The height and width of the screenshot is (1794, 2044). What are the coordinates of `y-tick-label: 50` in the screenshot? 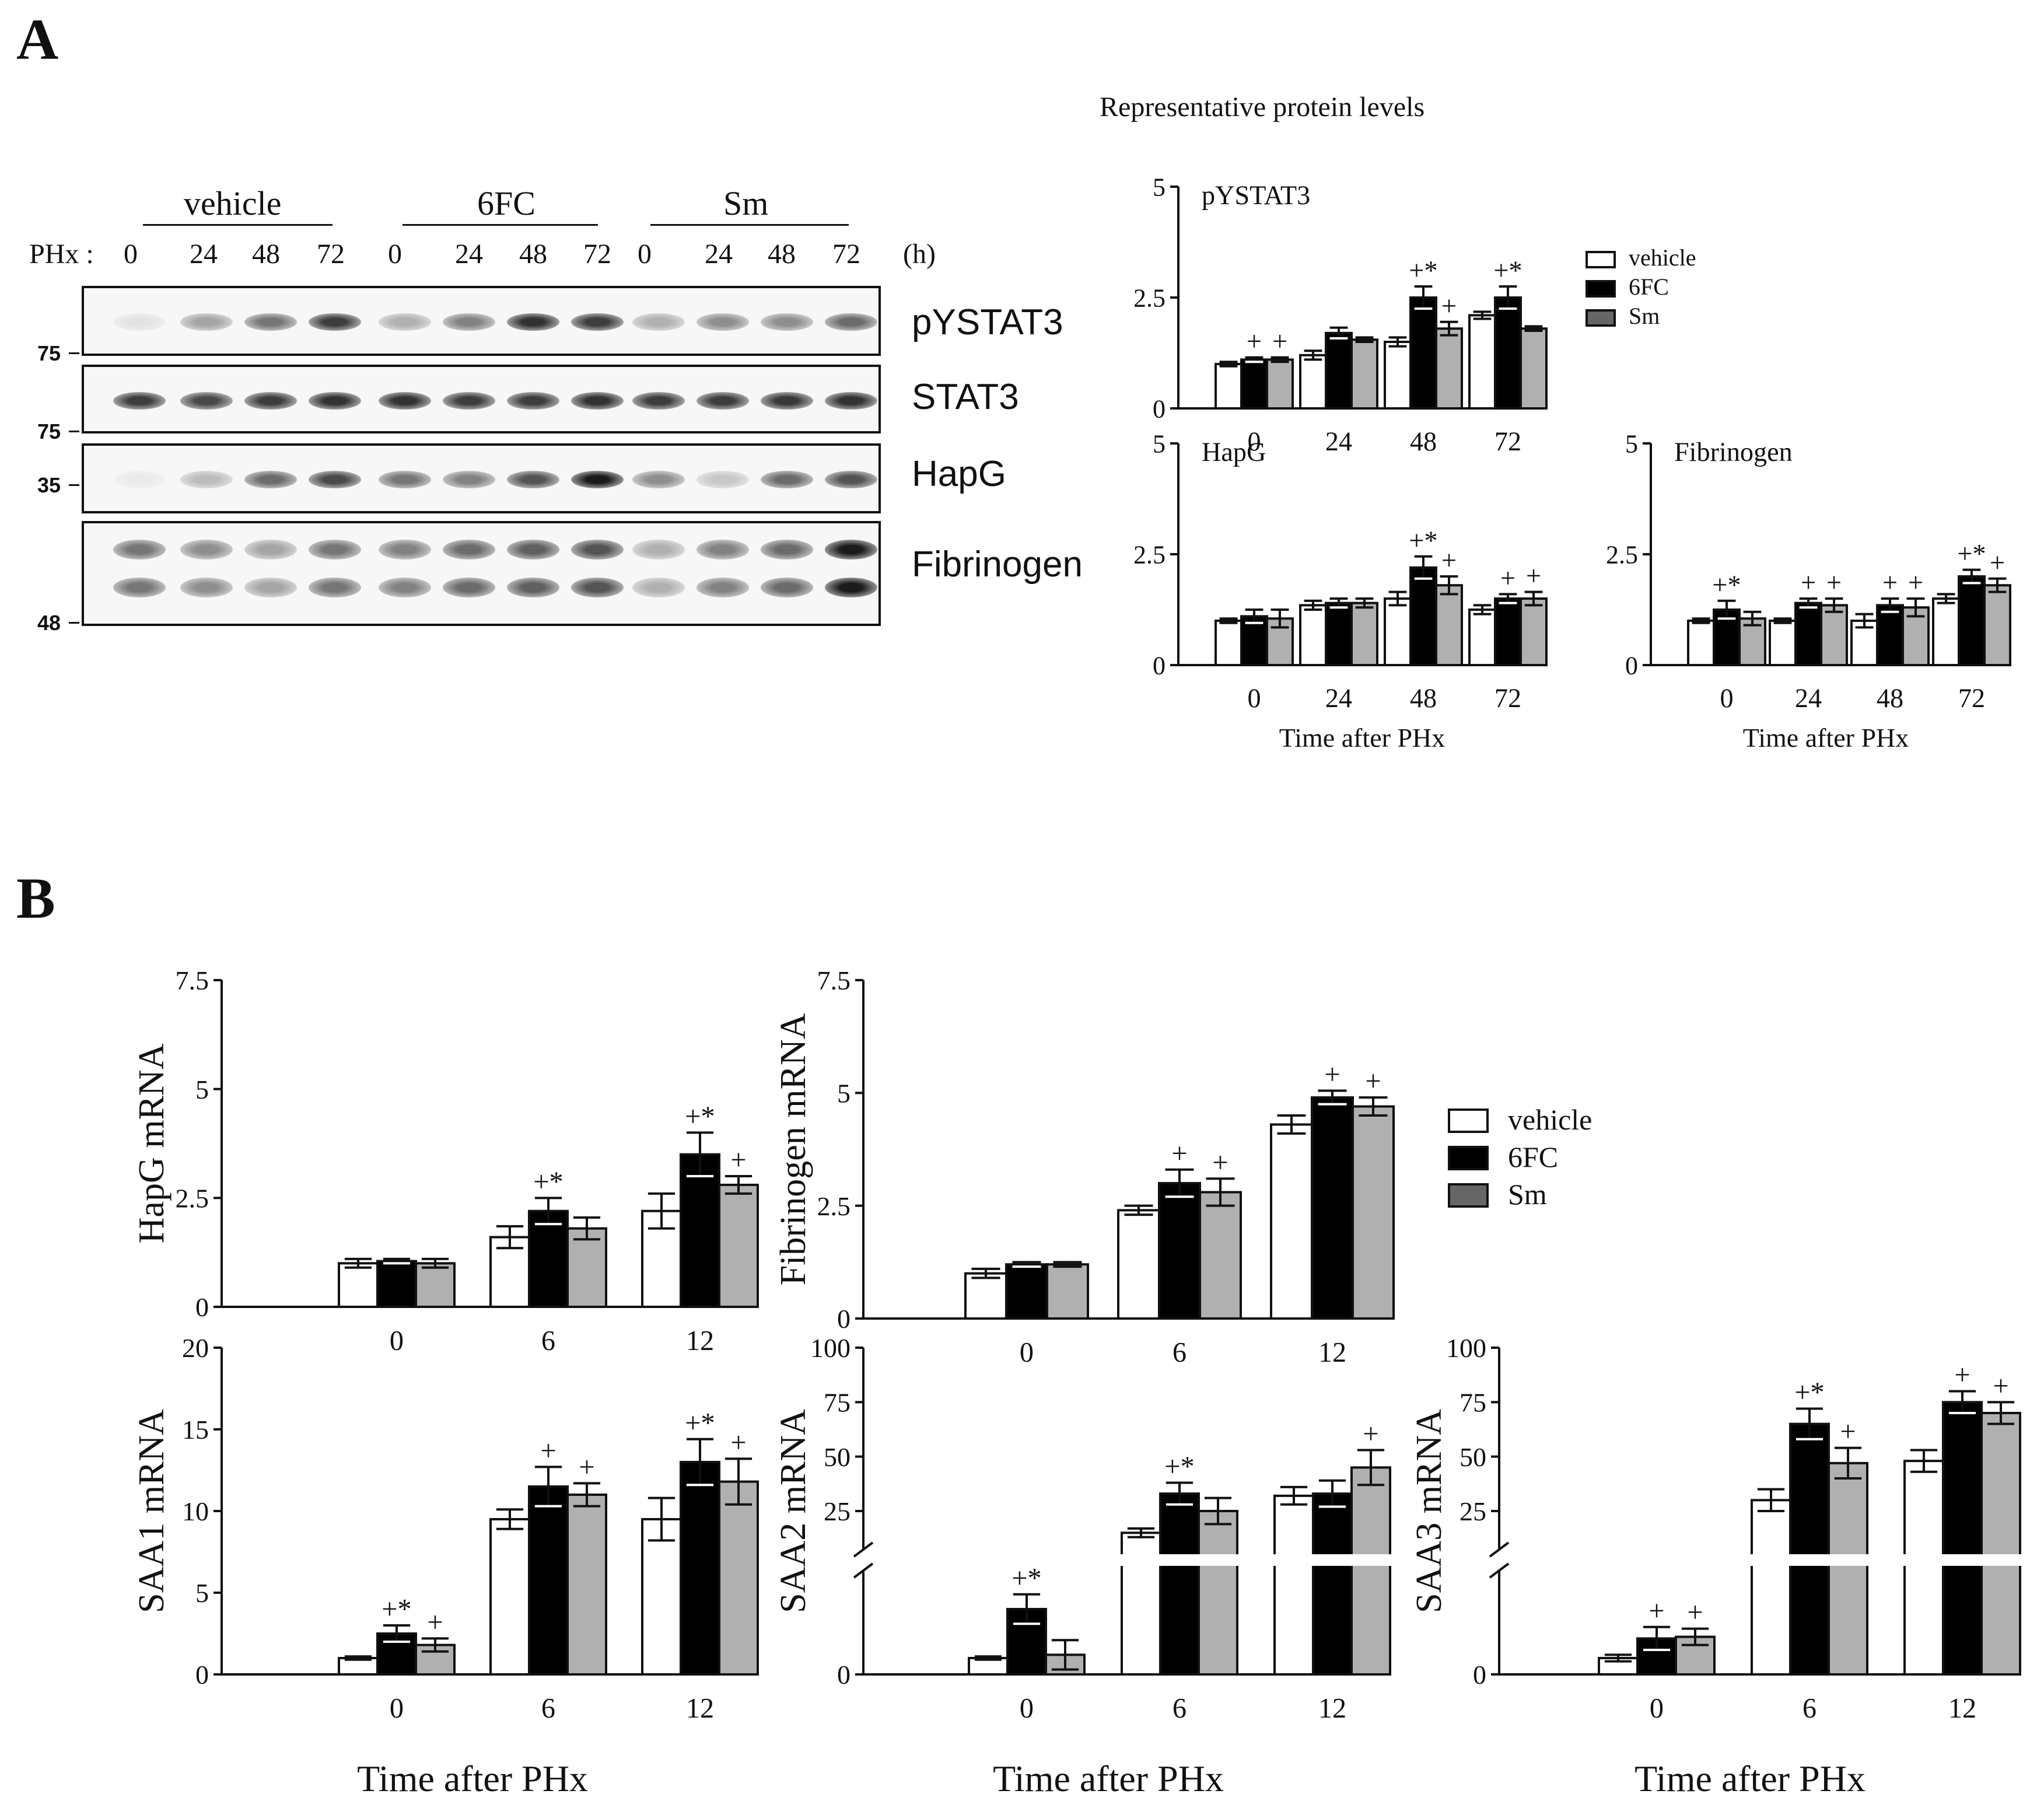 It's located at (1473, 1457).